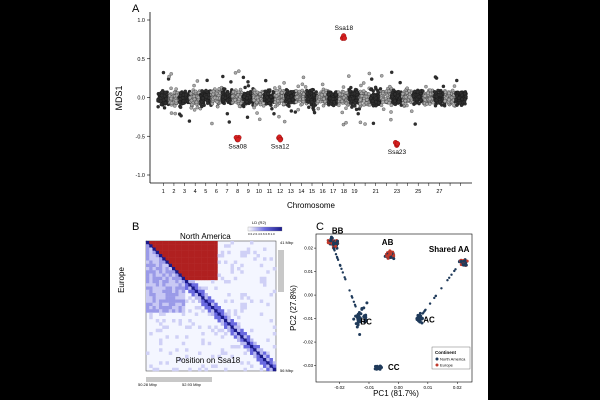 This screenshot has width=600, height=400. Describe the element at coordinates (308, 295) in the screenshot. I see `panel-c-ytick-label: 0.00` at that location.